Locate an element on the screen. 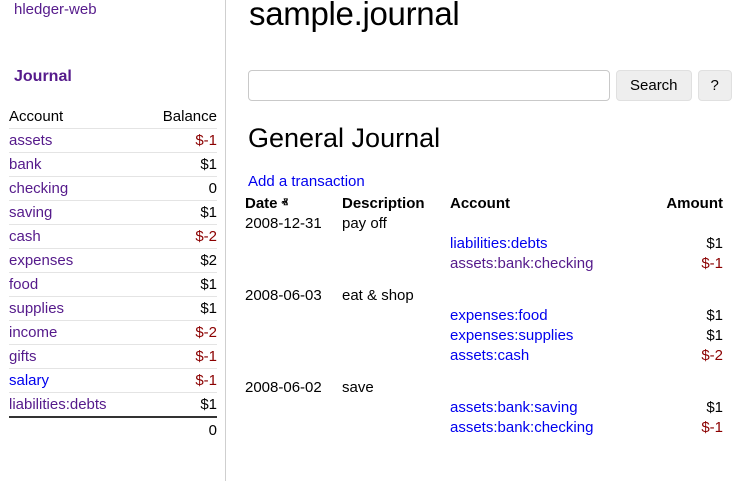 The image size is (742, 481). account-name-cell: cash is located at coordinates (76, 236).